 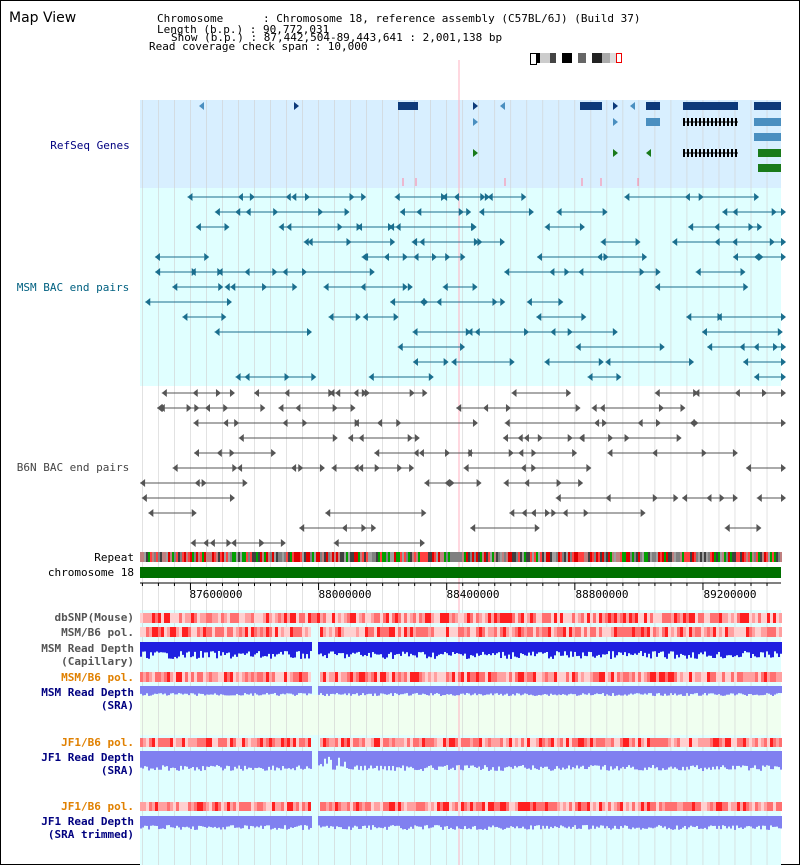 I want to click on jf1-read-depth-trim-label: JF1 Read Depth, so click(x=87, y=821).